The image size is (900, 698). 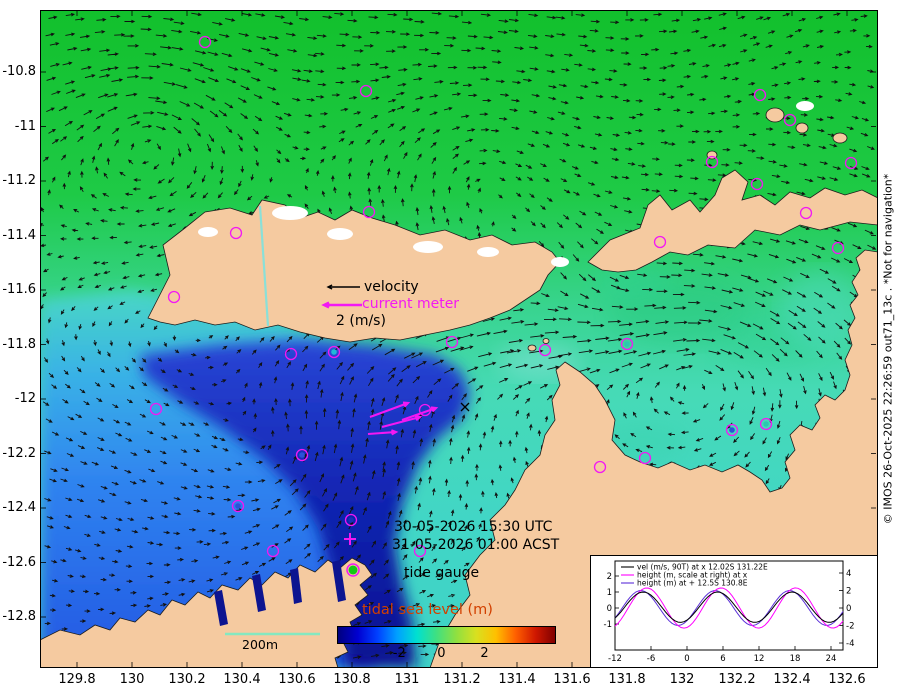 I want to click on x-tick-label: 131.8, so click(x=627, y=679).